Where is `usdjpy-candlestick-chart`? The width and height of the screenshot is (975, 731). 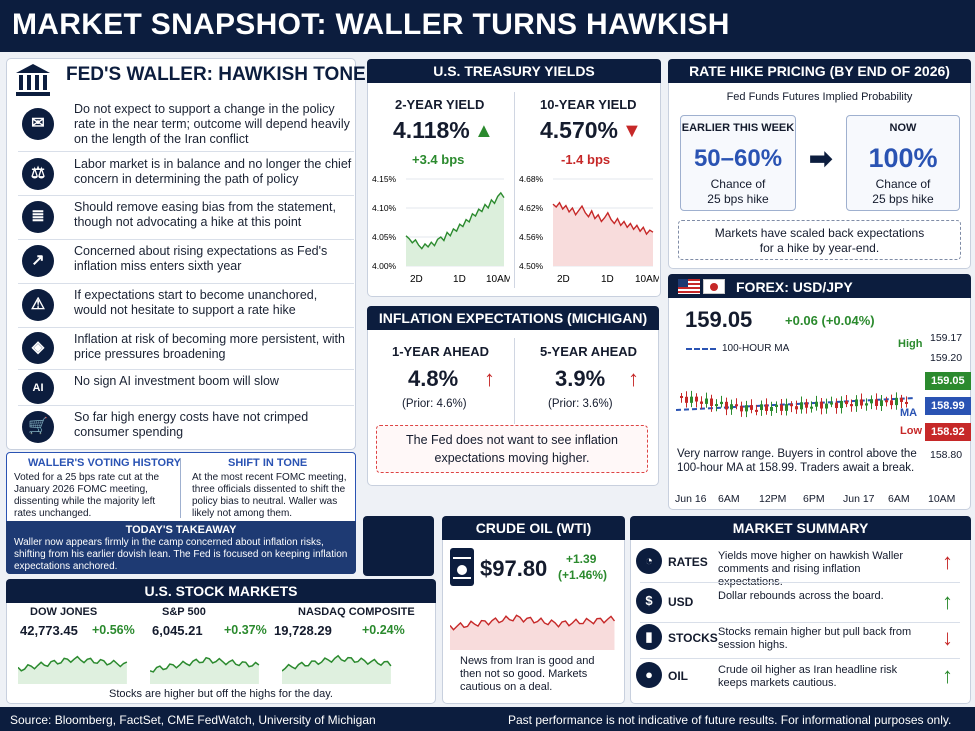
usdjpy-candlestick-chart is located at coordinates (795, 404).